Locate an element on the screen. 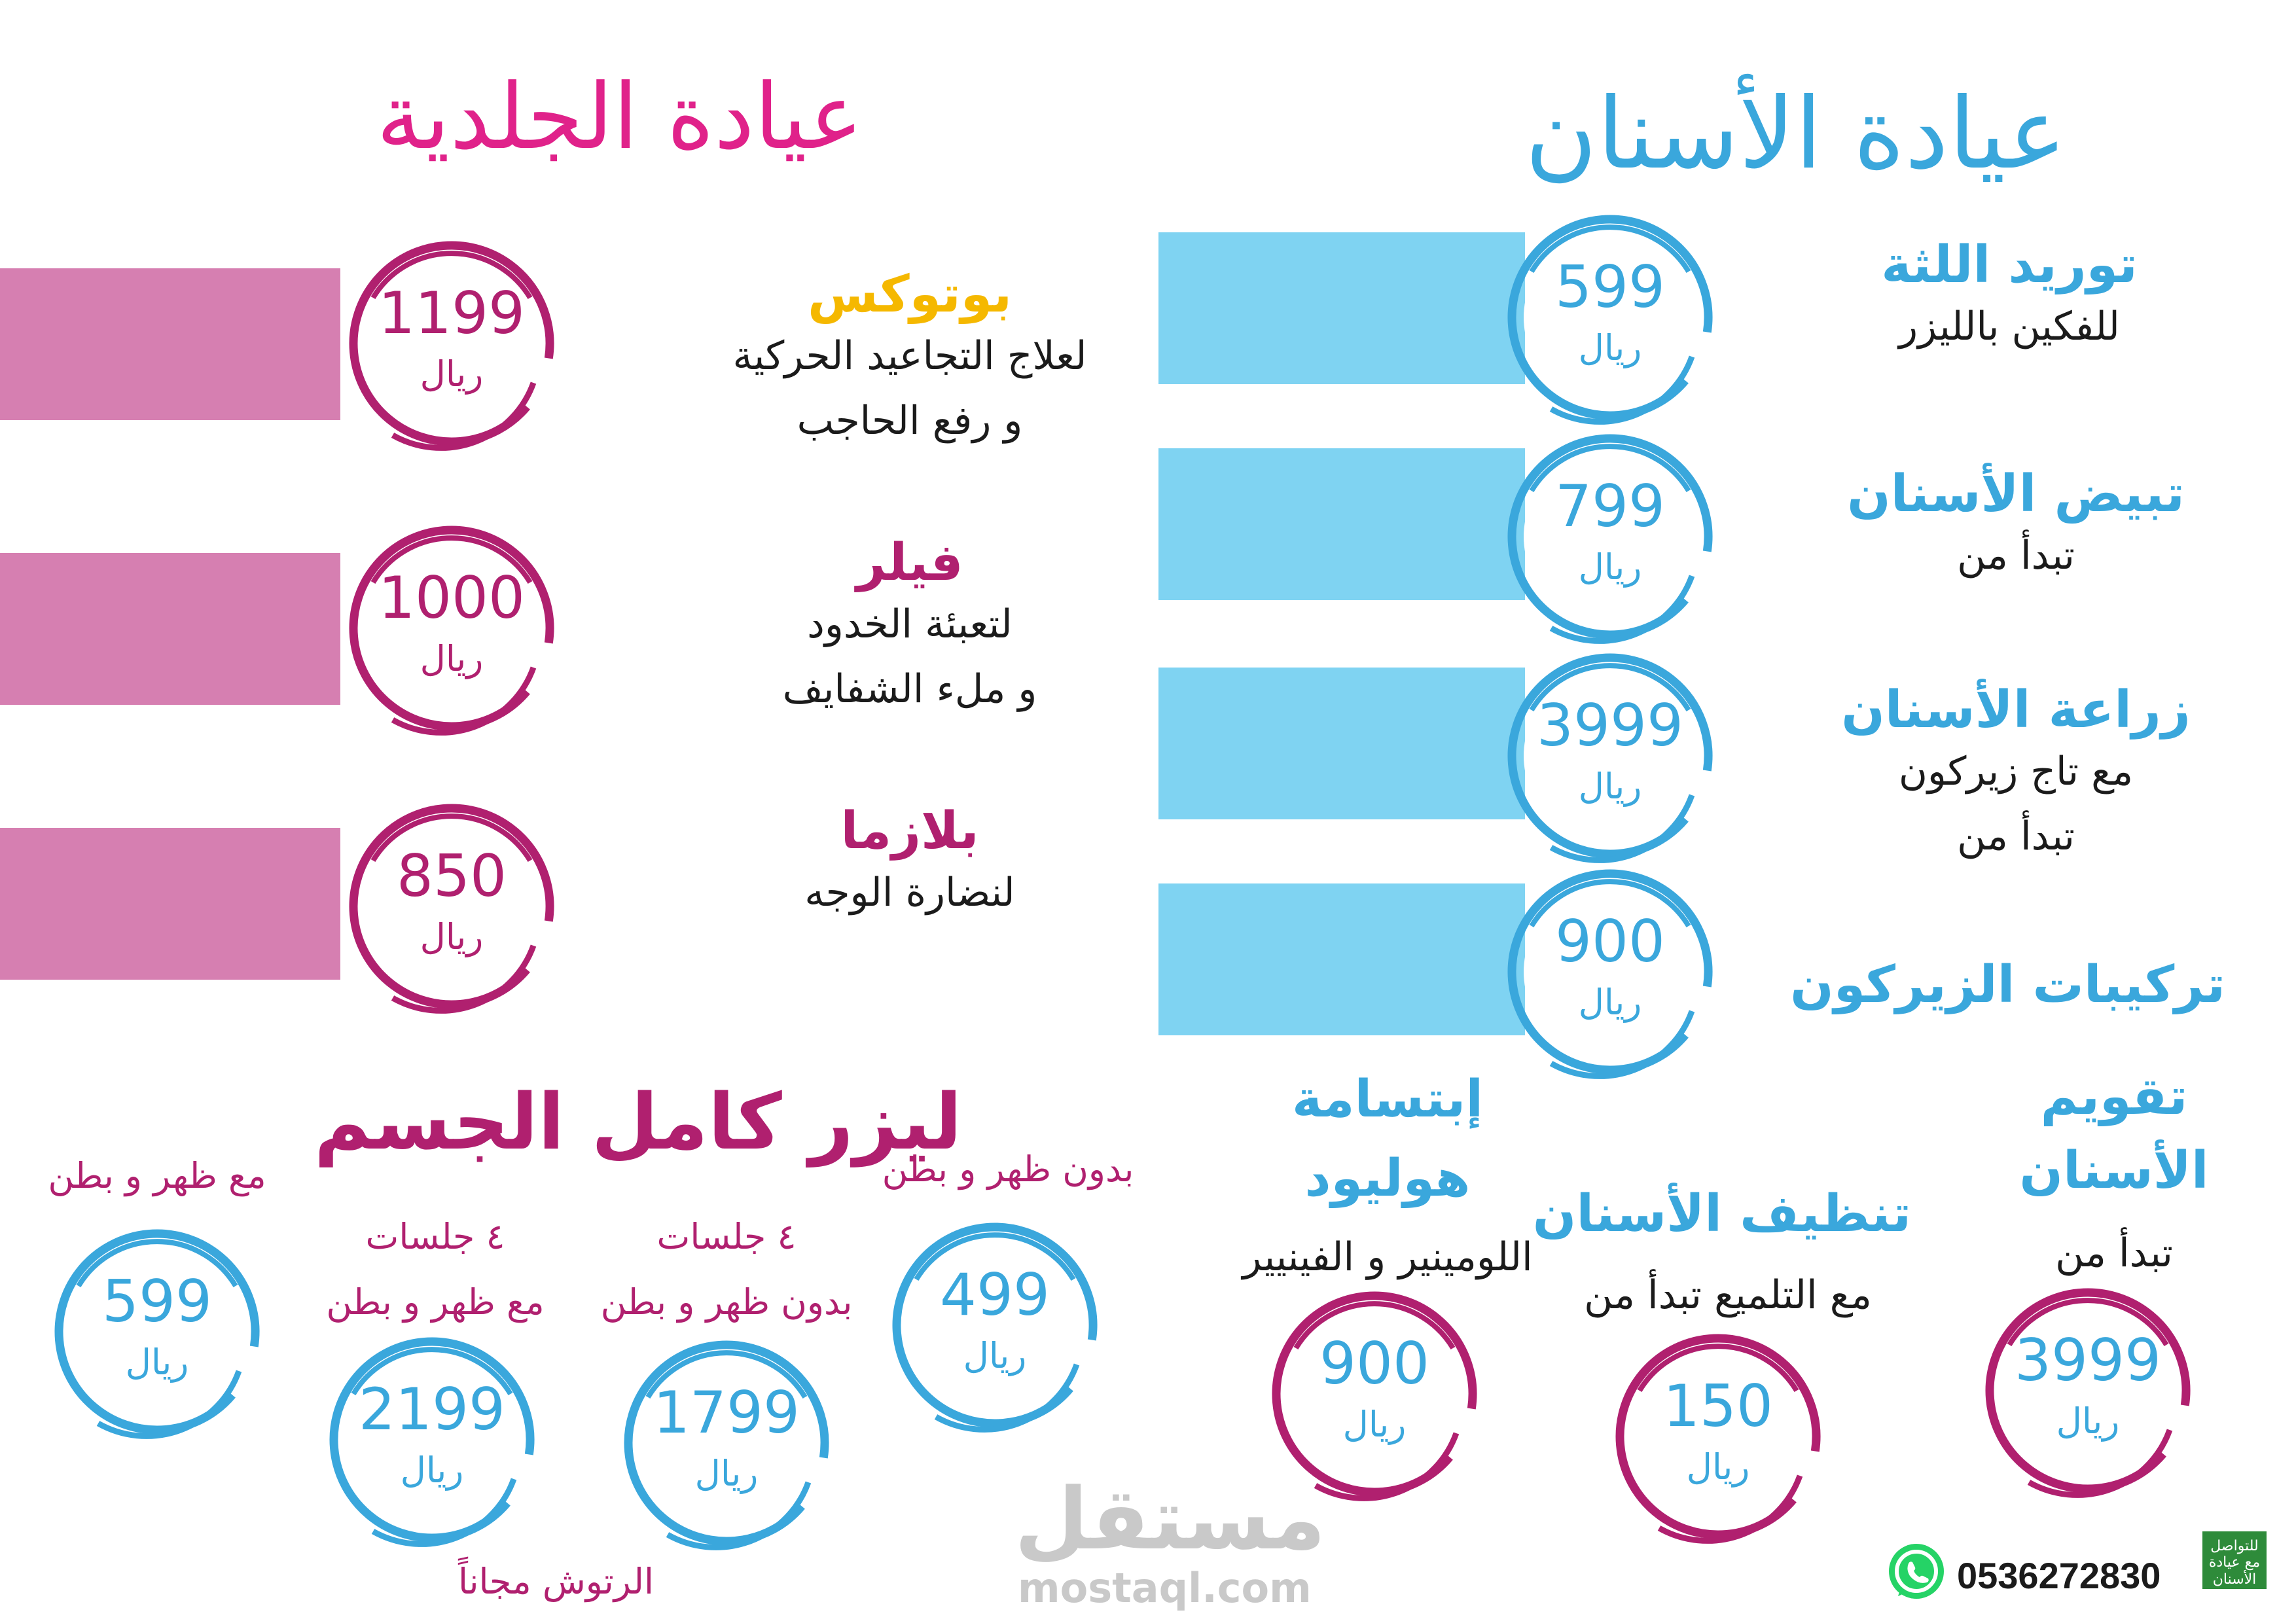 The width and height of the screenshot is (2296, 1623). service-desc: مع تاج زيركون تبدأ من is located at coordinates (2016, 804).